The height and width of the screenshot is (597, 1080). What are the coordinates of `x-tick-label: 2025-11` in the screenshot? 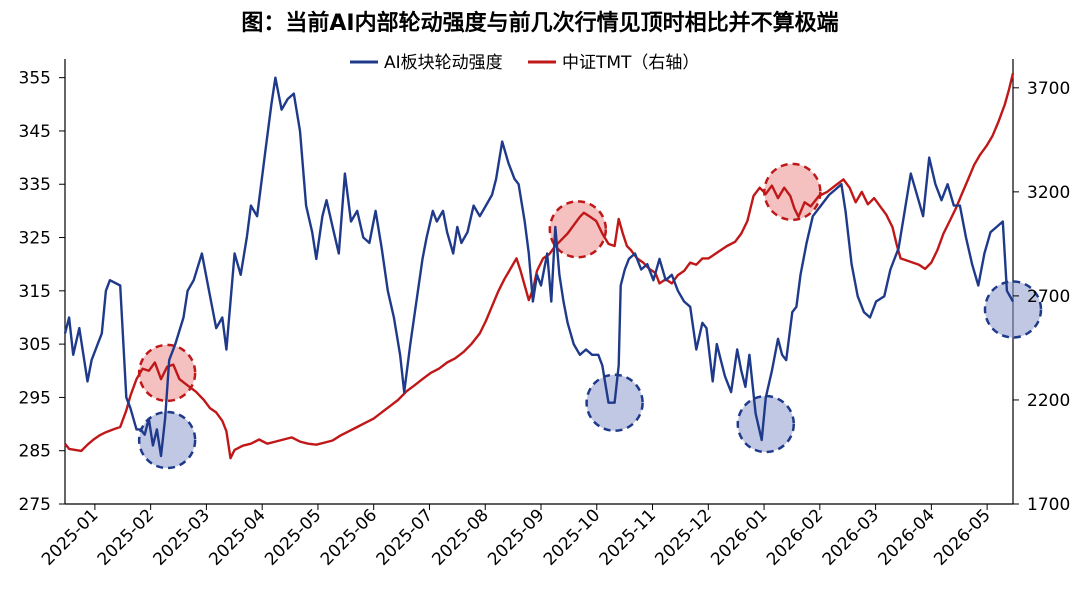 It's located at (628, 537).